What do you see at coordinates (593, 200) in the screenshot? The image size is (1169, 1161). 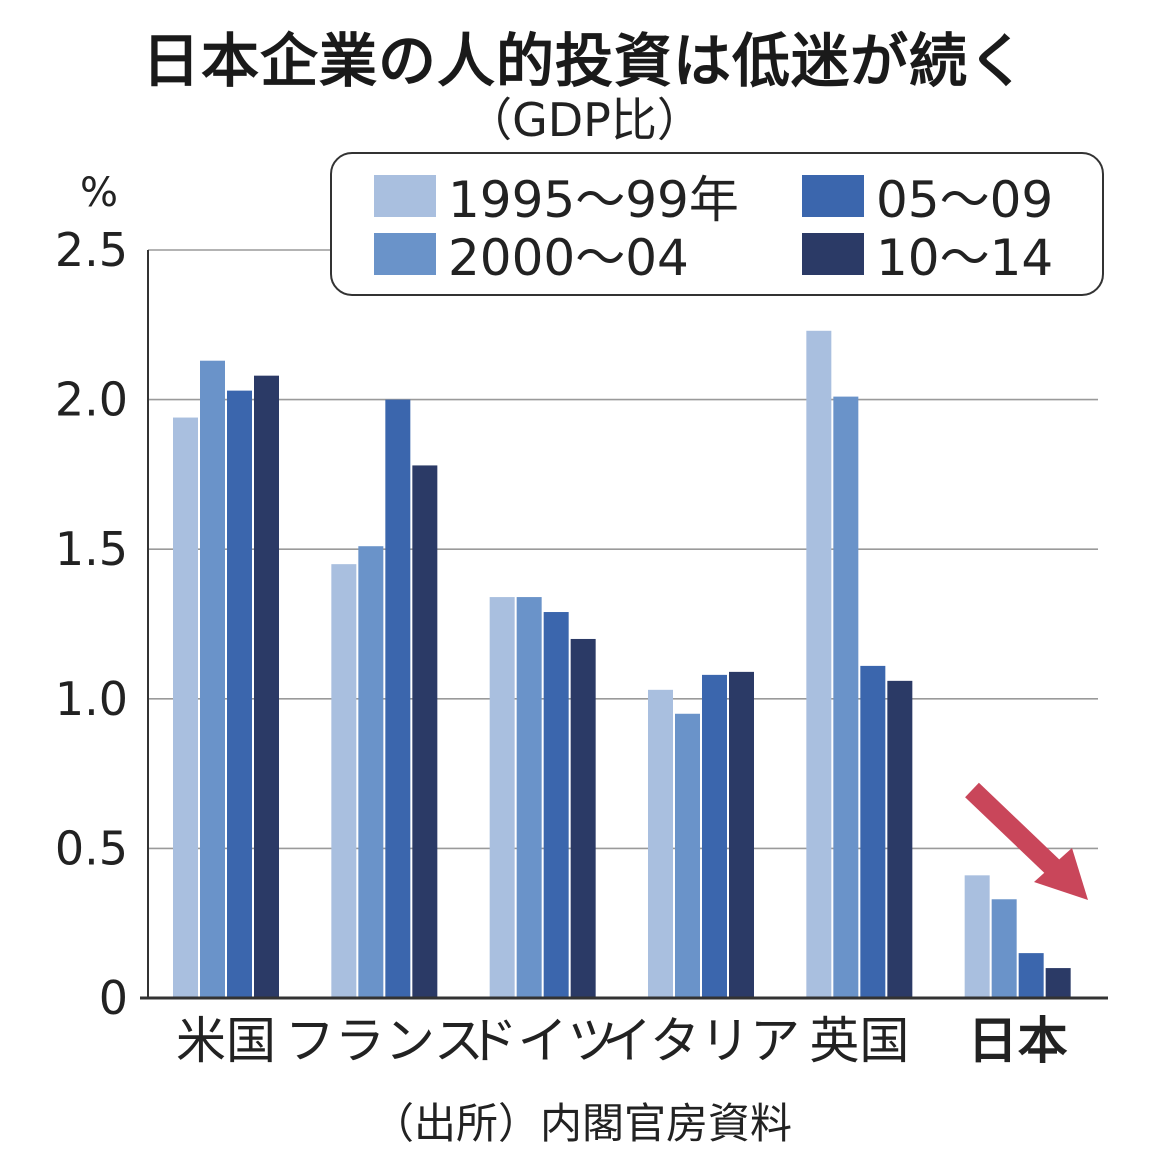 I see `legend-label-1995-99: 1995〜99年` at bounding box center [593, 200].